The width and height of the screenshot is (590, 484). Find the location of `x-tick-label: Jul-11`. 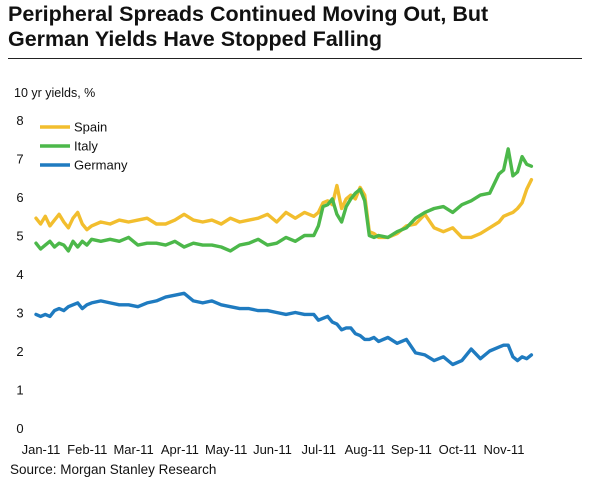

x-tick-label: Jul-11 is located at coordinates (319, 449).